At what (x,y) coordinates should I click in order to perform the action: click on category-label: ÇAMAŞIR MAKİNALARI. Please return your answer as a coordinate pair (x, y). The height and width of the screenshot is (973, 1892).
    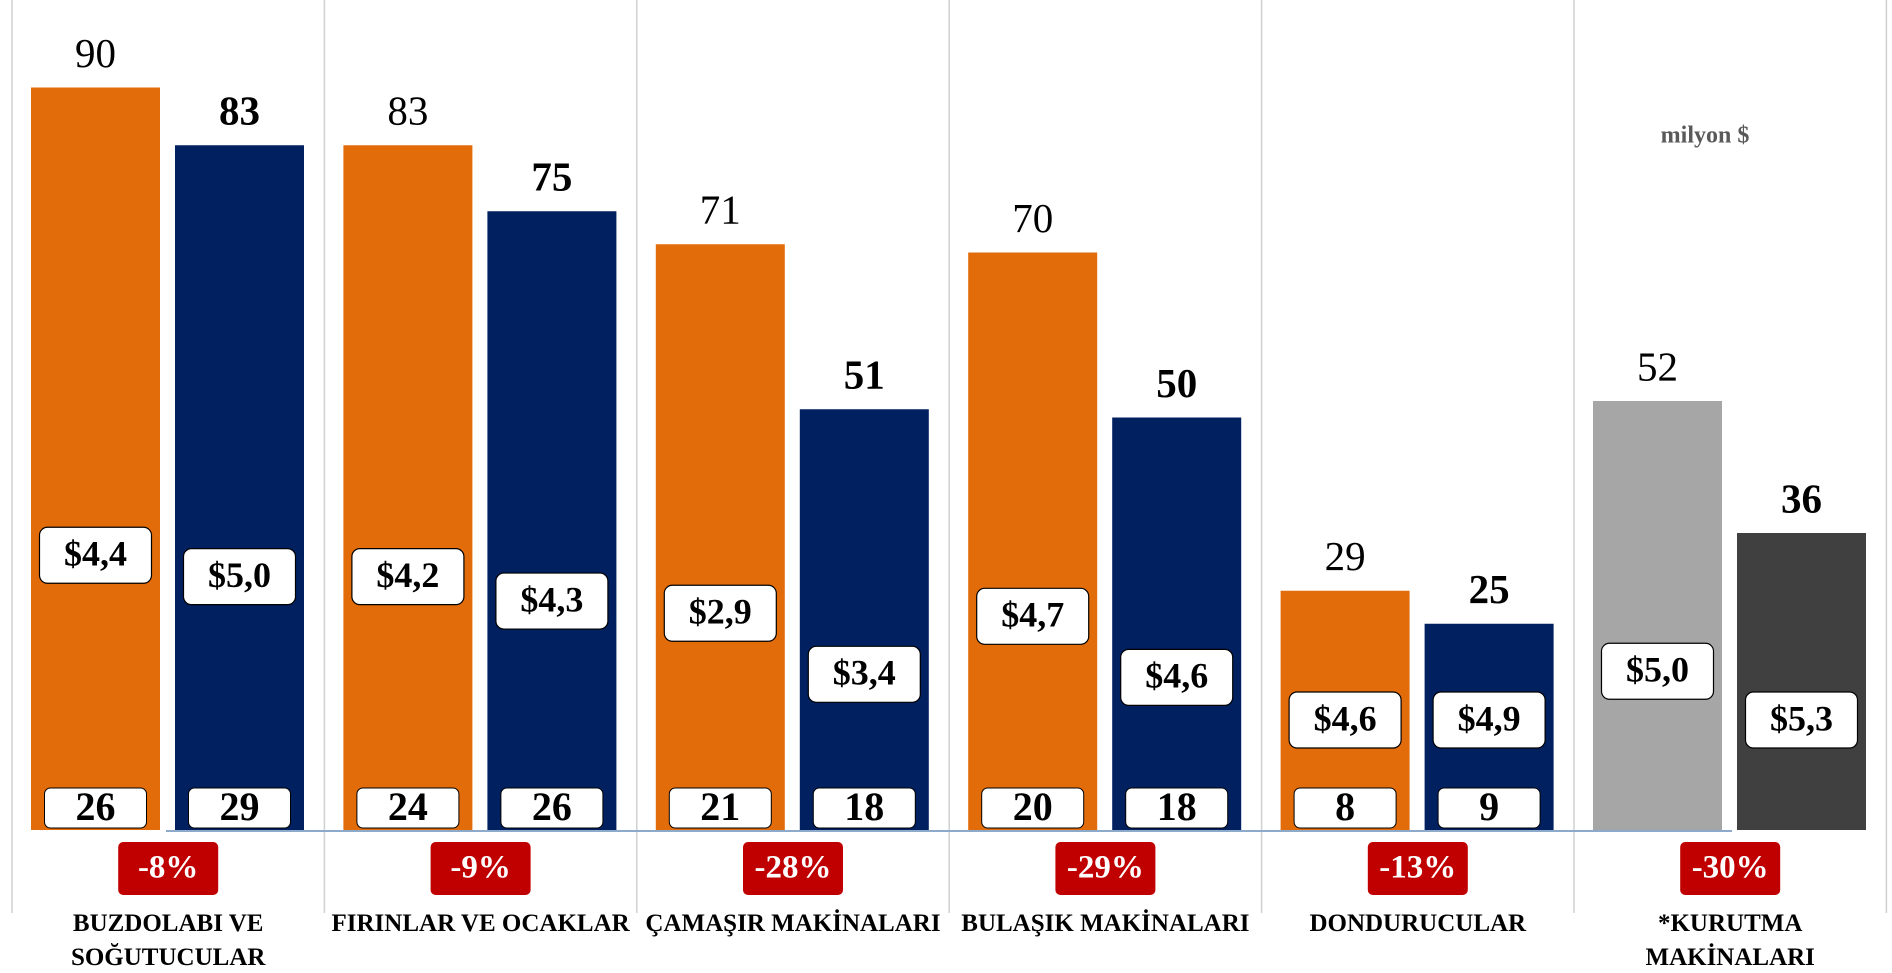
    Looking at the image, I should click on (792, 923).